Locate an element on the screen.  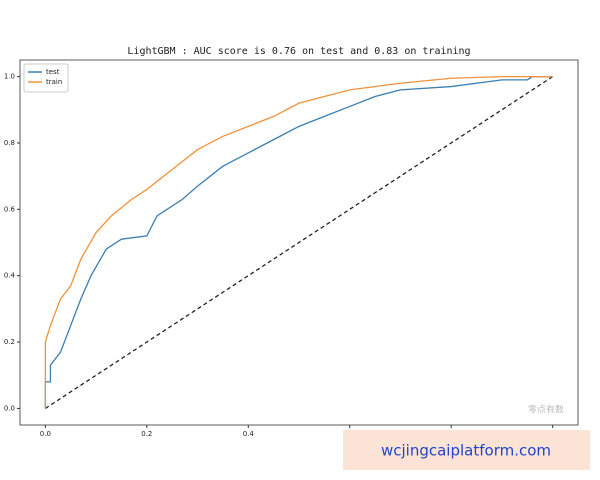
legend-box is located at coordinates (46, 78).